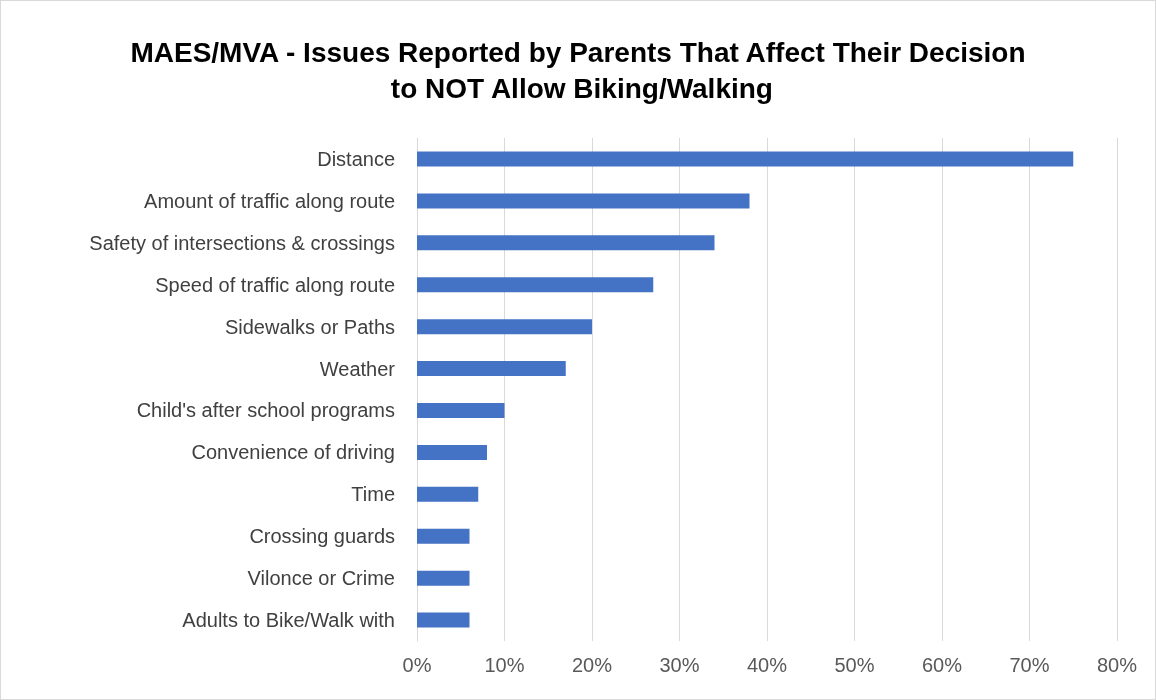  Describe the element at coordinates (504, 665) in the screenshot. I see `x-tick-label: 10%` at that location.